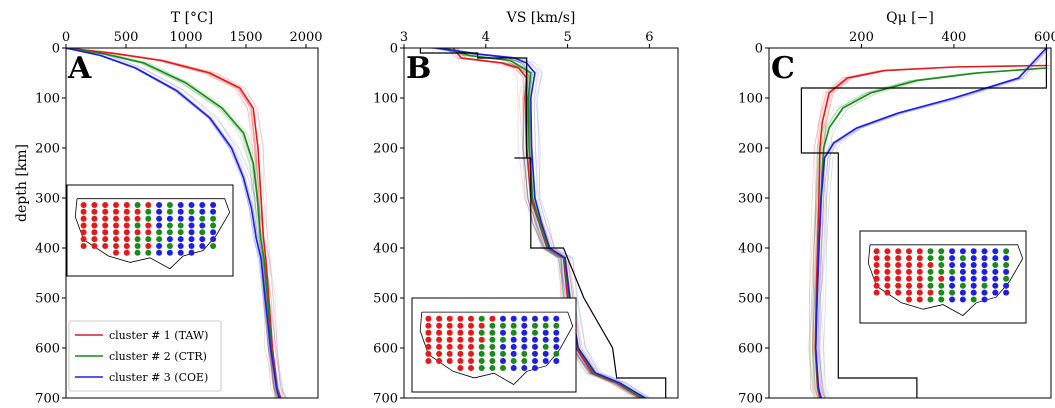  I want to click on x-tick-label: 1500, so click(245, 37).